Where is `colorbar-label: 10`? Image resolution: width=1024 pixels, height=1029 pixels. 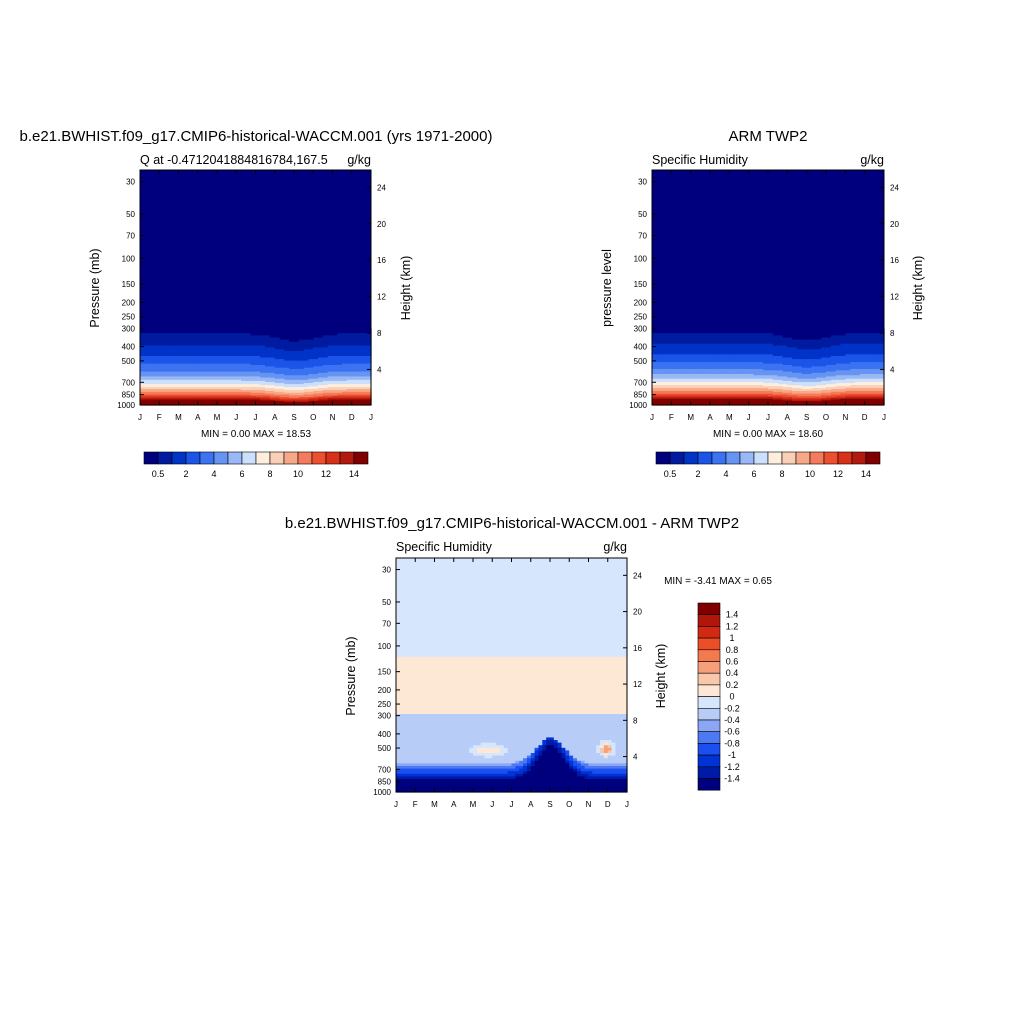 colorbar-label: 10 is located at coordinates (298, 474).